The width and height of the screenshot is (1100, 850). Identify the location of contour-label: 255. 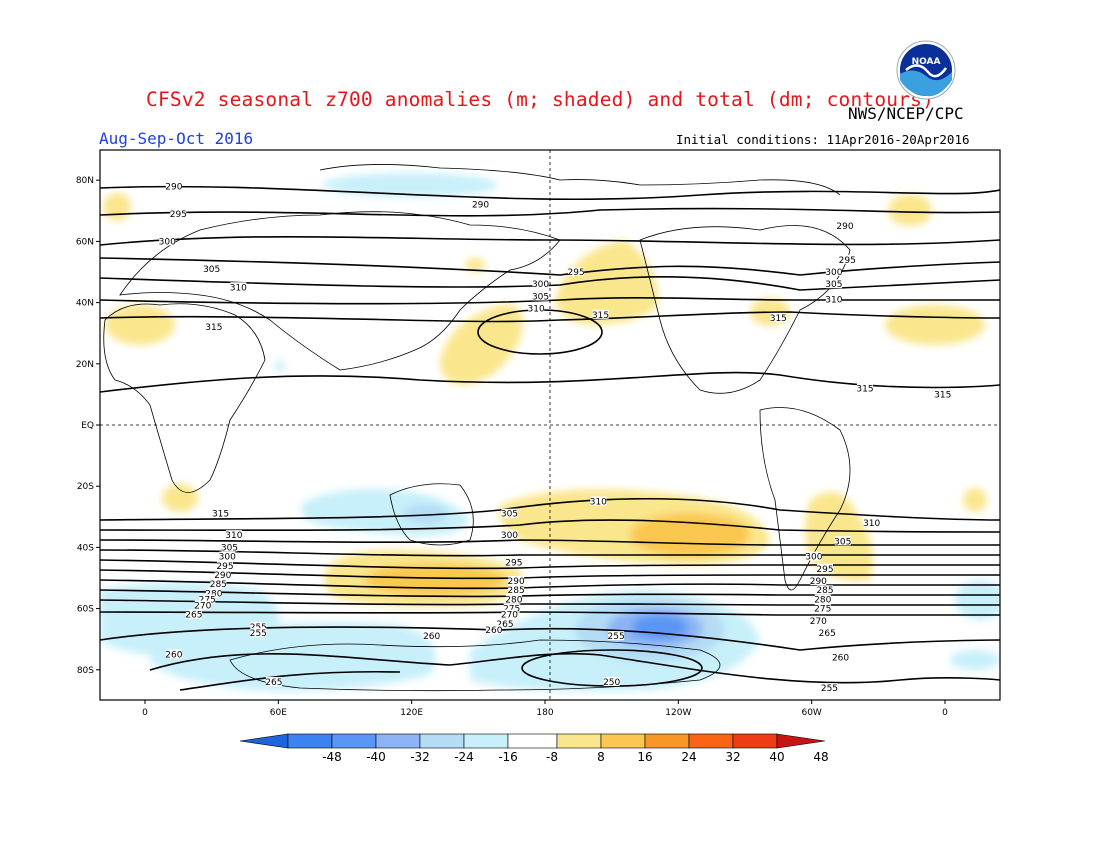
(258, 628).